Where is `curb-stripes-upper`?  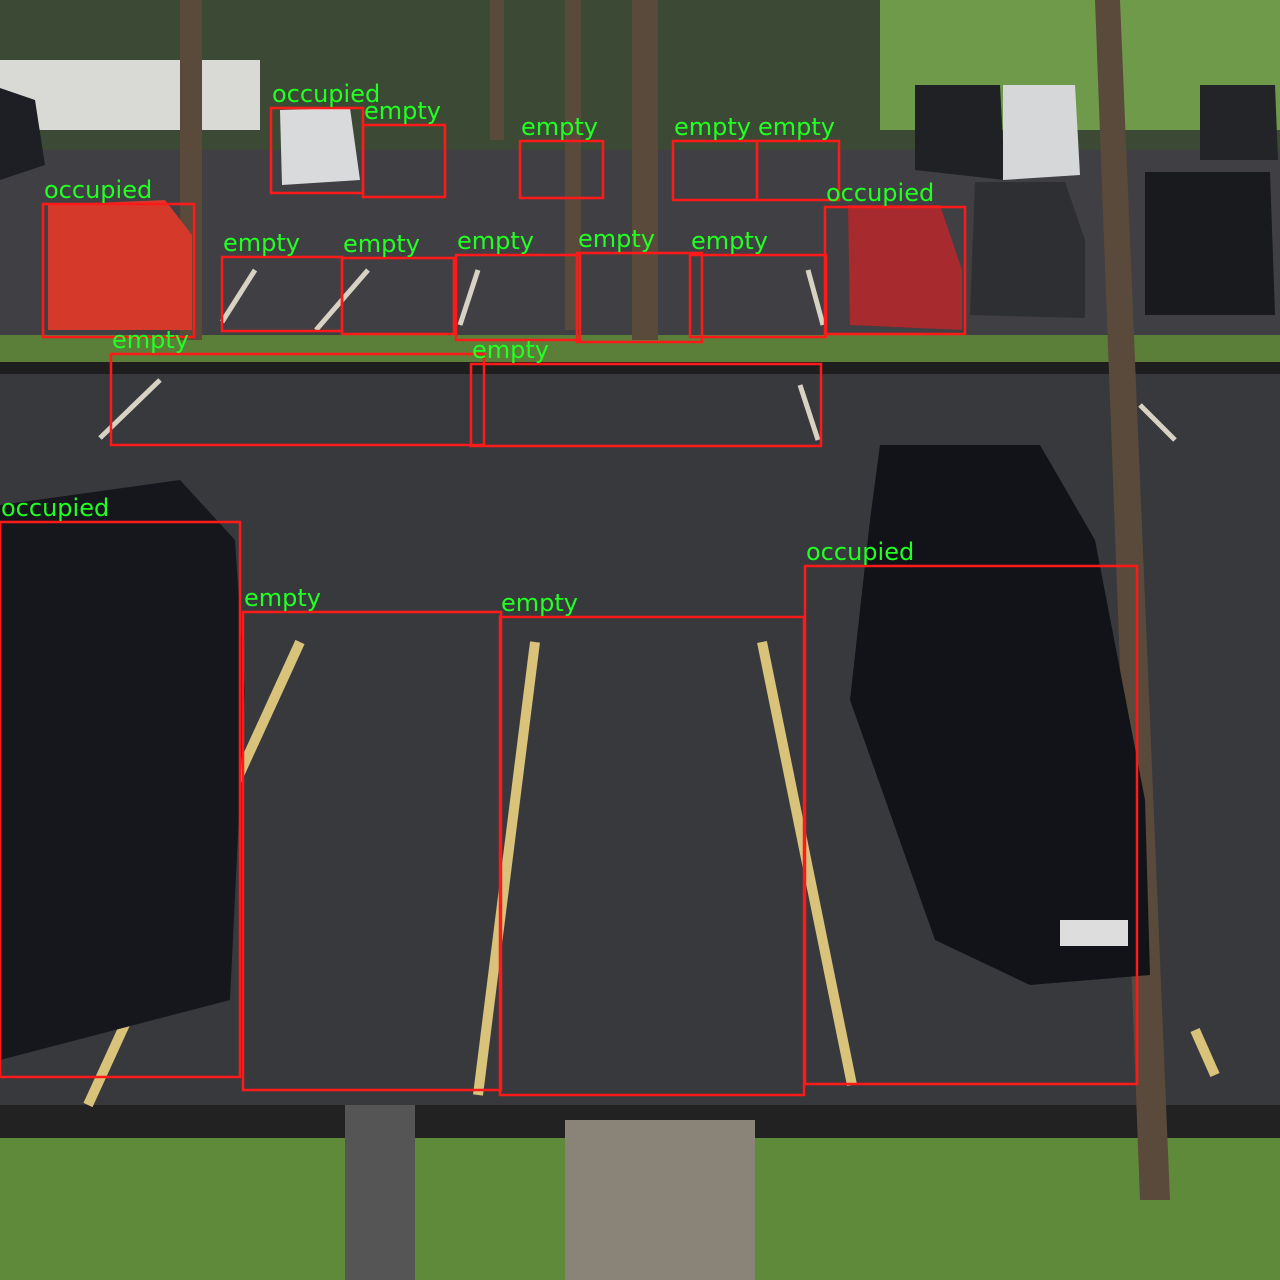
curb-stripes-upper is located at coordinates (640, 368).